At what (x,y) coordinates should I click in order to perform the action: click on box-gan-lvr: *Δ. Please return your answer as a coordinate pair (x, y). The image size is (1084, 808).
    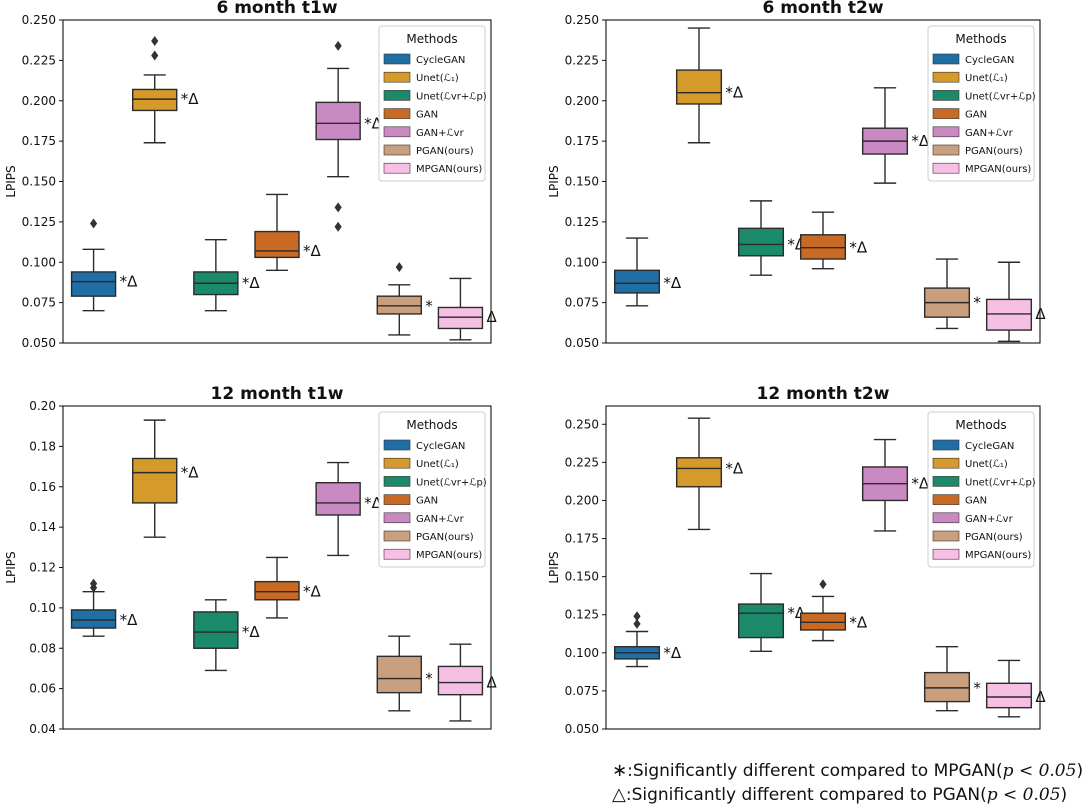
    Looking at the image, I should click on (349, 509).